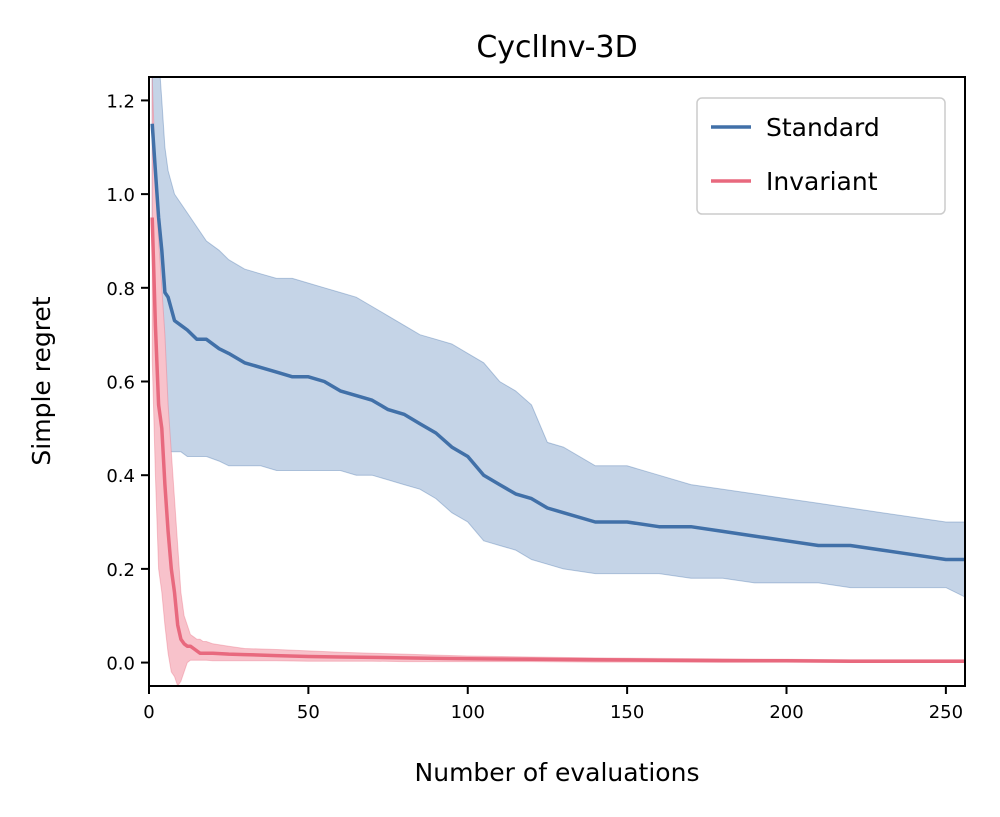 This screenshot has width=1000, height=817. Describe the element at coordinates (946, 712) in the screenshot. I see `x-tick-label: 250` at that location.